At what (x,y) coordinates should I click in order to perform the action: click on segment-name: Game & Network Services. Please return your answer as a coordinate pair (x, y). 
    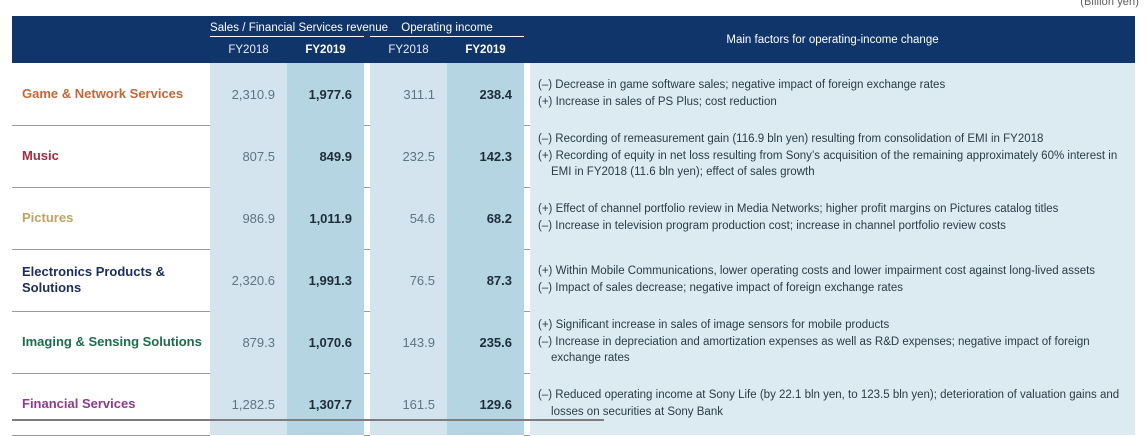
    Looking at the image, I should click on (103, 93).